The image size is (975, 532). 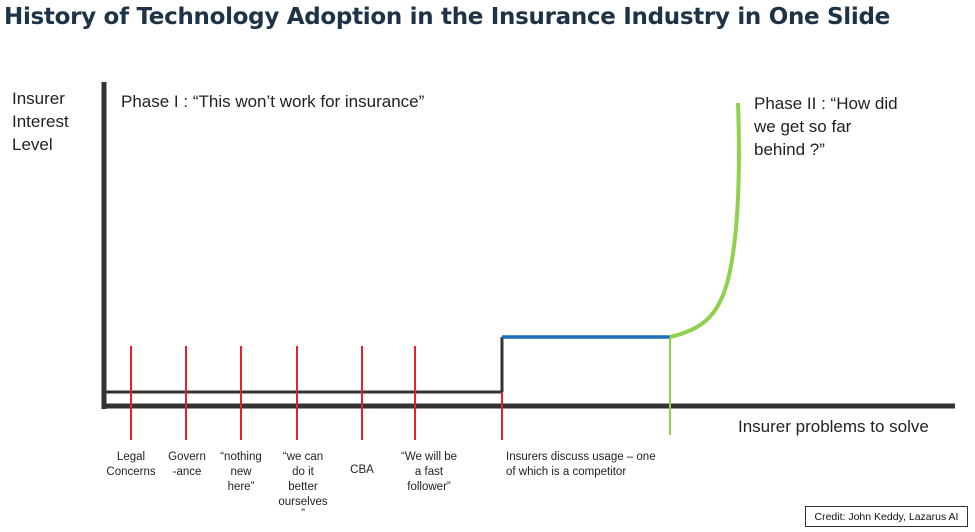 I want to click on barrier-label-do-better: “we can do it better ourselves ”, so click(x=303, y=485).